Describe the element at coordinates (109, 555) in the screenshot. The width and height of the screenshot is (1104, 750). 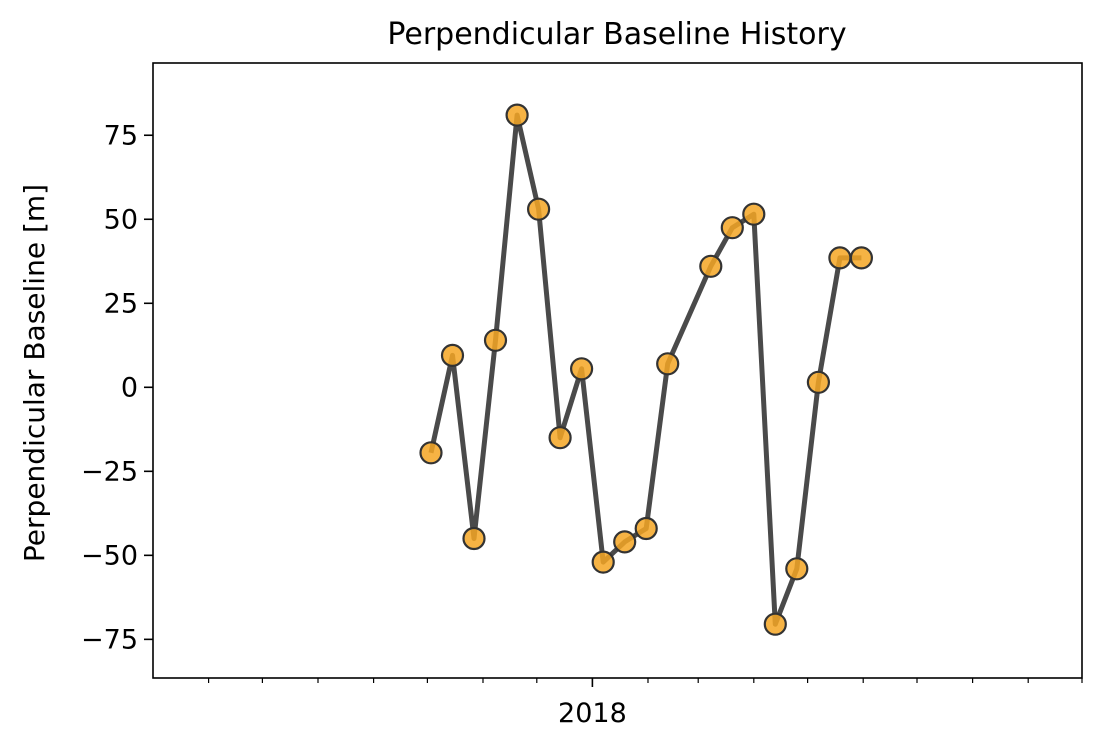
I see `y-tick-label: −50` at that location.